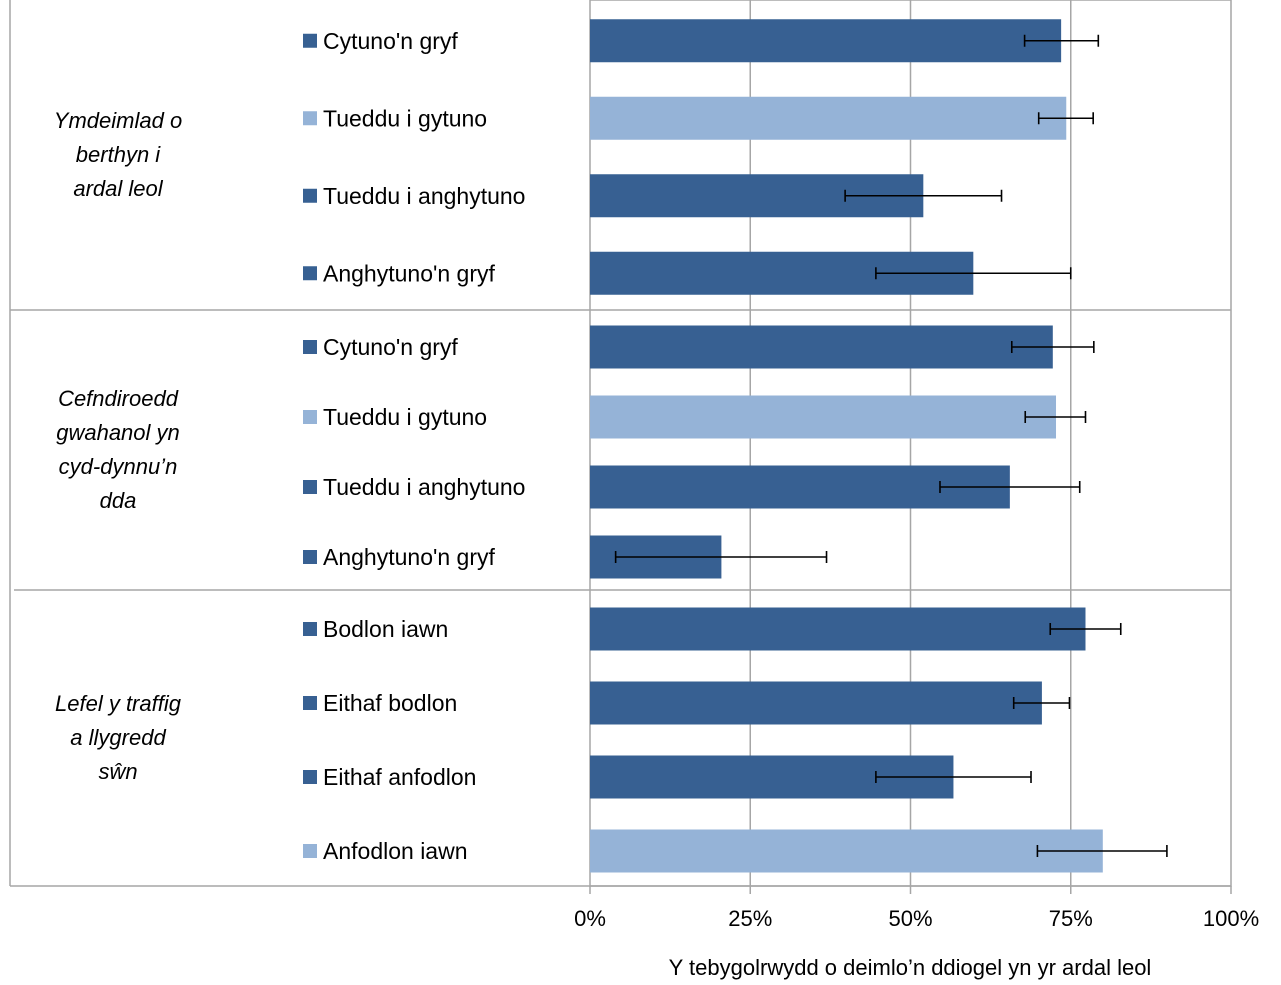  What do you see at coordinates (118, 154) in the screenshot?
I see `group-label: berthyn i` at bounding box center [118, 154].